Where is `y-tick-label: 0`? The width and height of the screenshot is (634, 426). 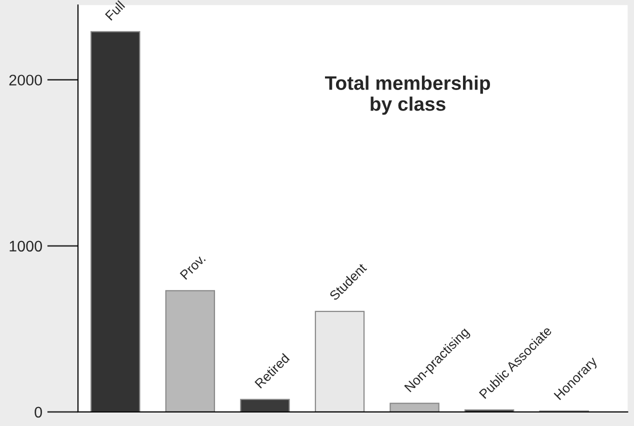
y-tick-label: 0 is located at coordinates (38, 412).